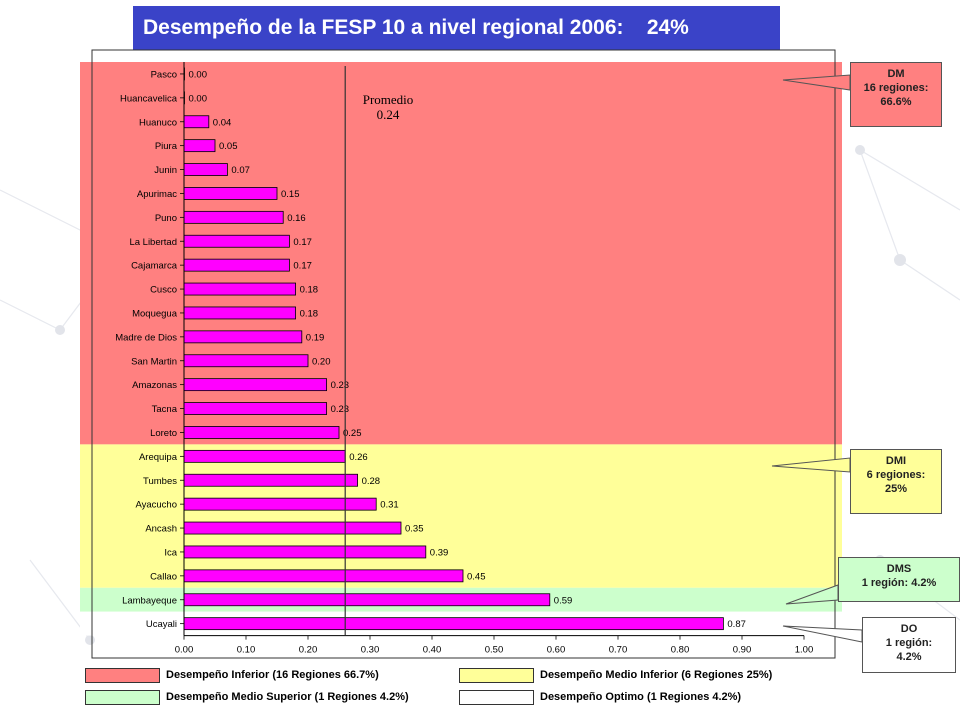  Describe the element at coordinates (476, 576) in the screenshot. I see `value-label: 0.45` at that location.